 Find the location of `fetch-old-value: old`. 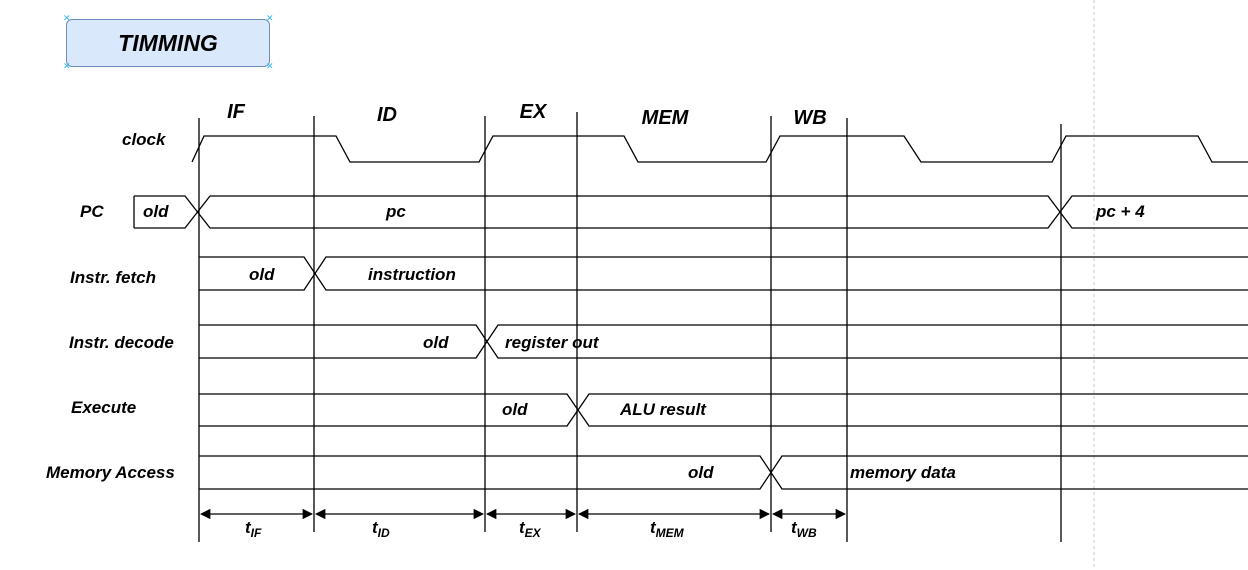

fetch-old-value: old is located at coordinates (262, 274).